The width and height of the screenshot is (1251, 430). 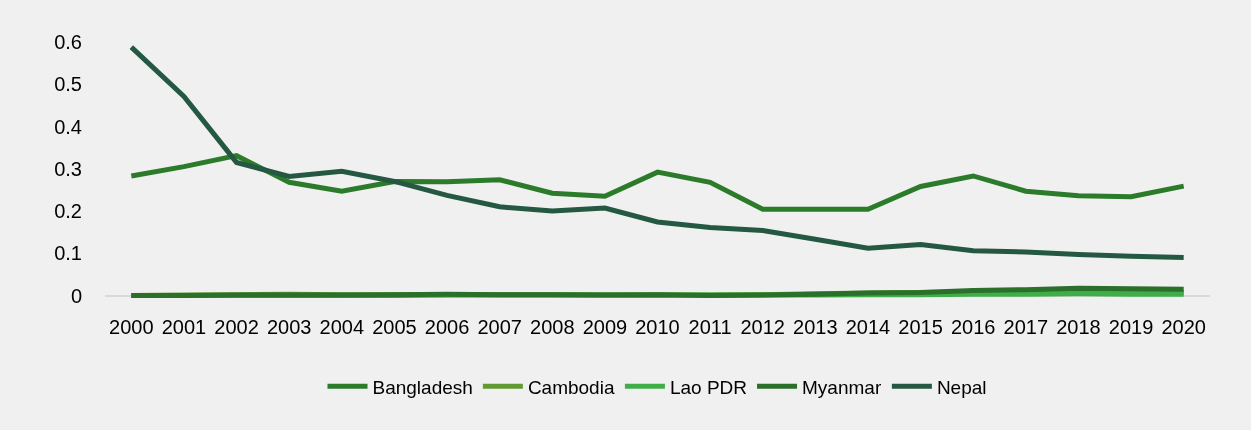 I want to click on x-tick-label: 2016, so click(x=973, y=327).